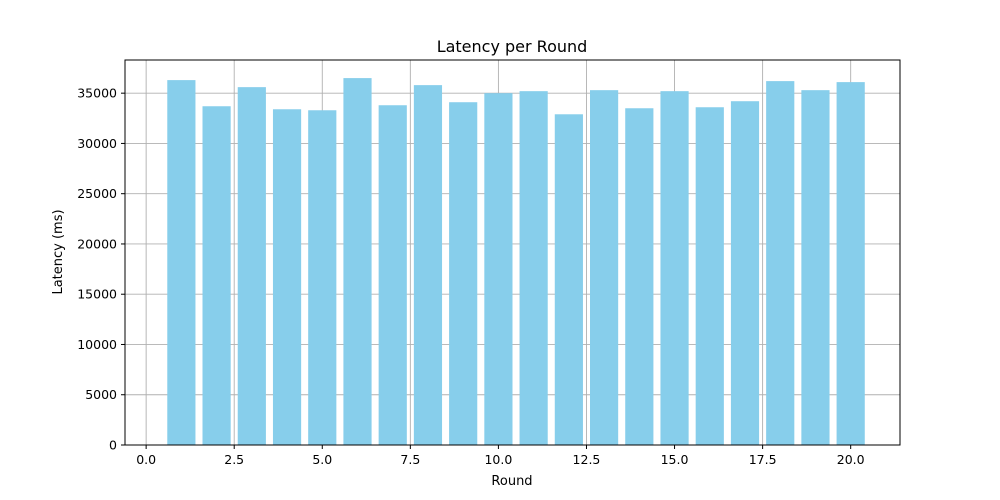 This screenshot has height=500, width=1000. What do you see at coordinates (101, 394) in the screenshot?
I see `y-tick-label: 5000` at bounding box center [101, 394].